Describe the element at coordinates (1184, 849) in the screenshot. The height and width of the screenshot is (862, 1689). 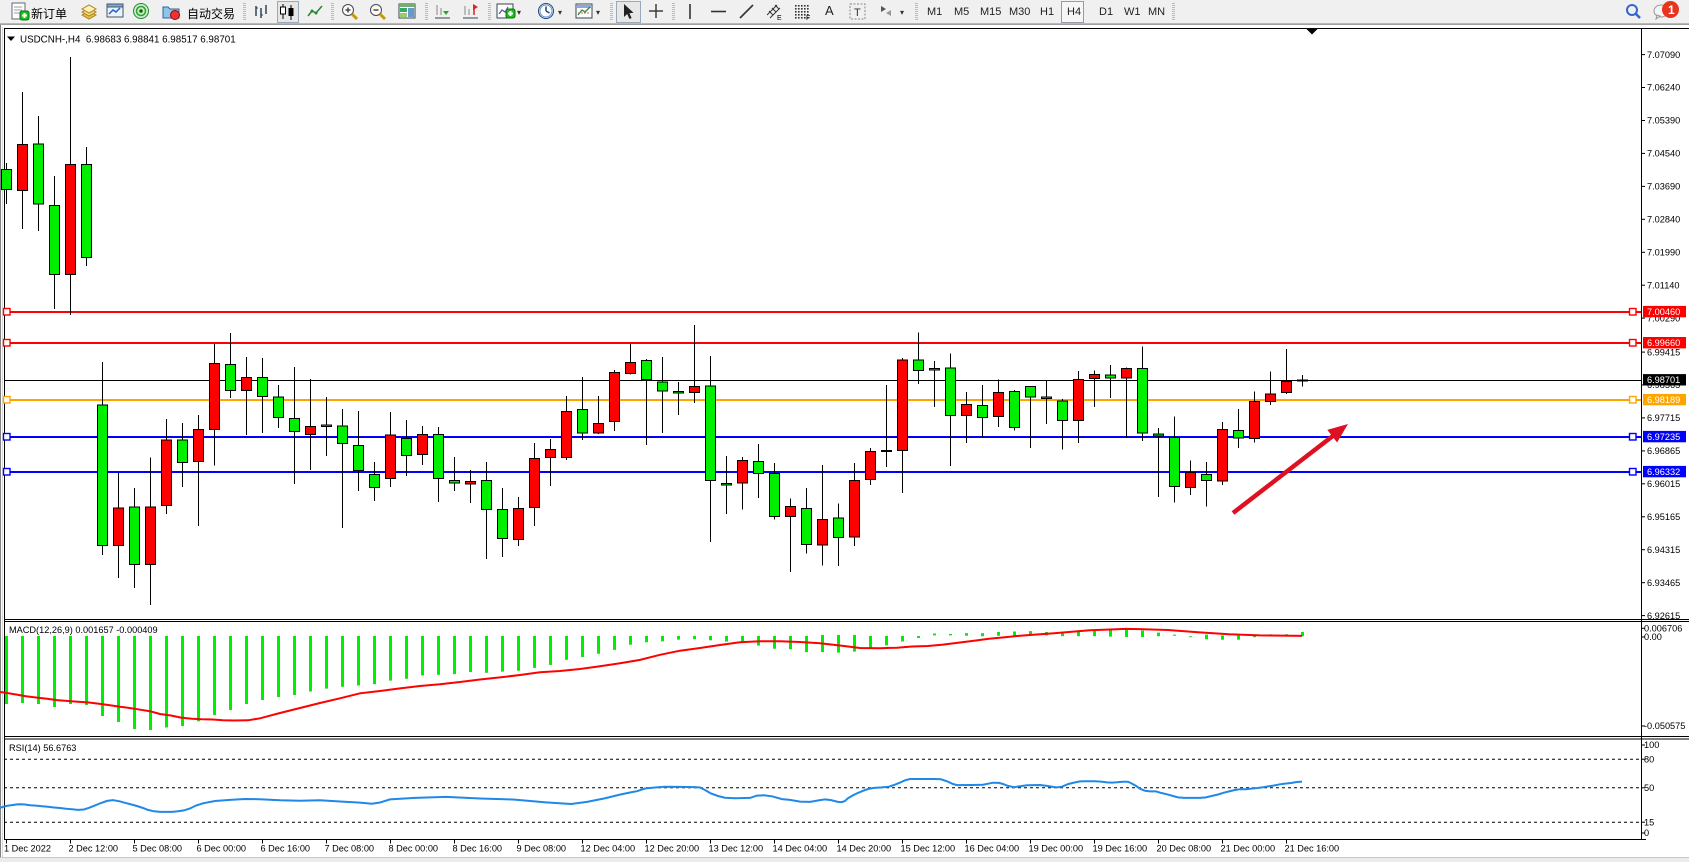
I see `svg-text: 20 Dec 08:00` at that location.